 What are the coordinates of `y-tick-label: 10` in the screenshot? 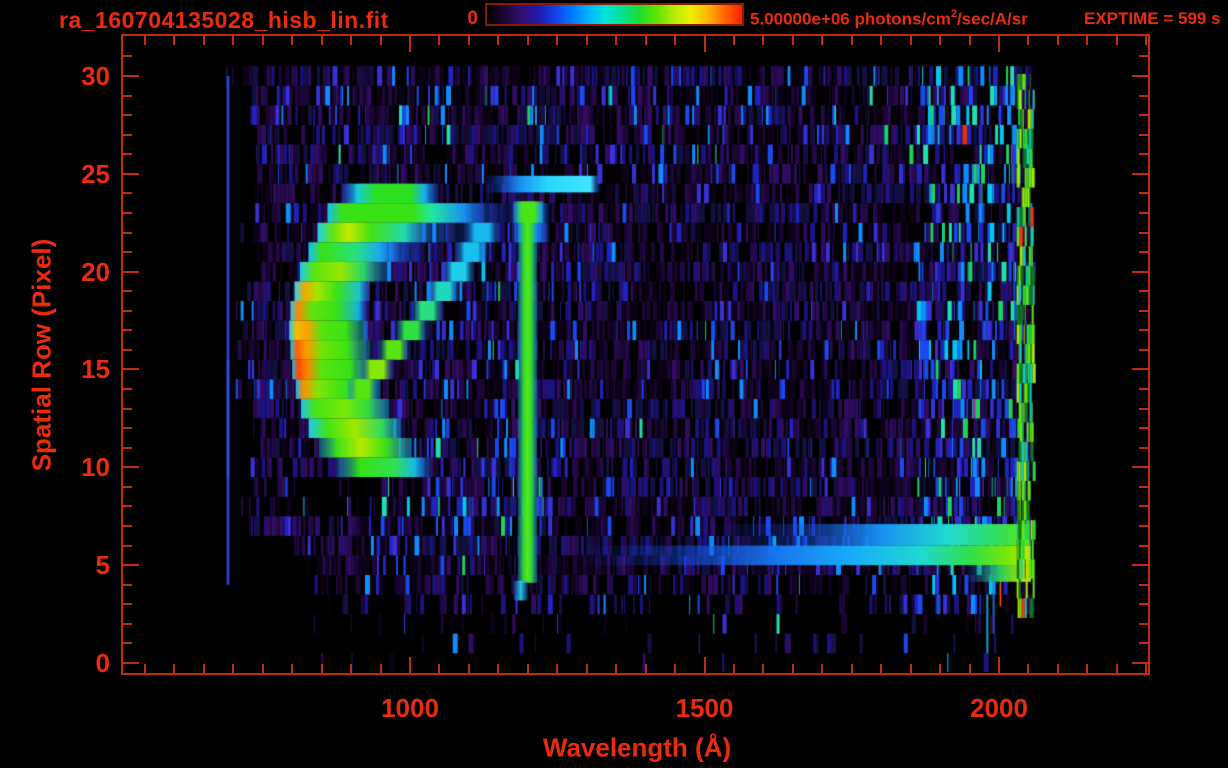 It's located at (95, 467).